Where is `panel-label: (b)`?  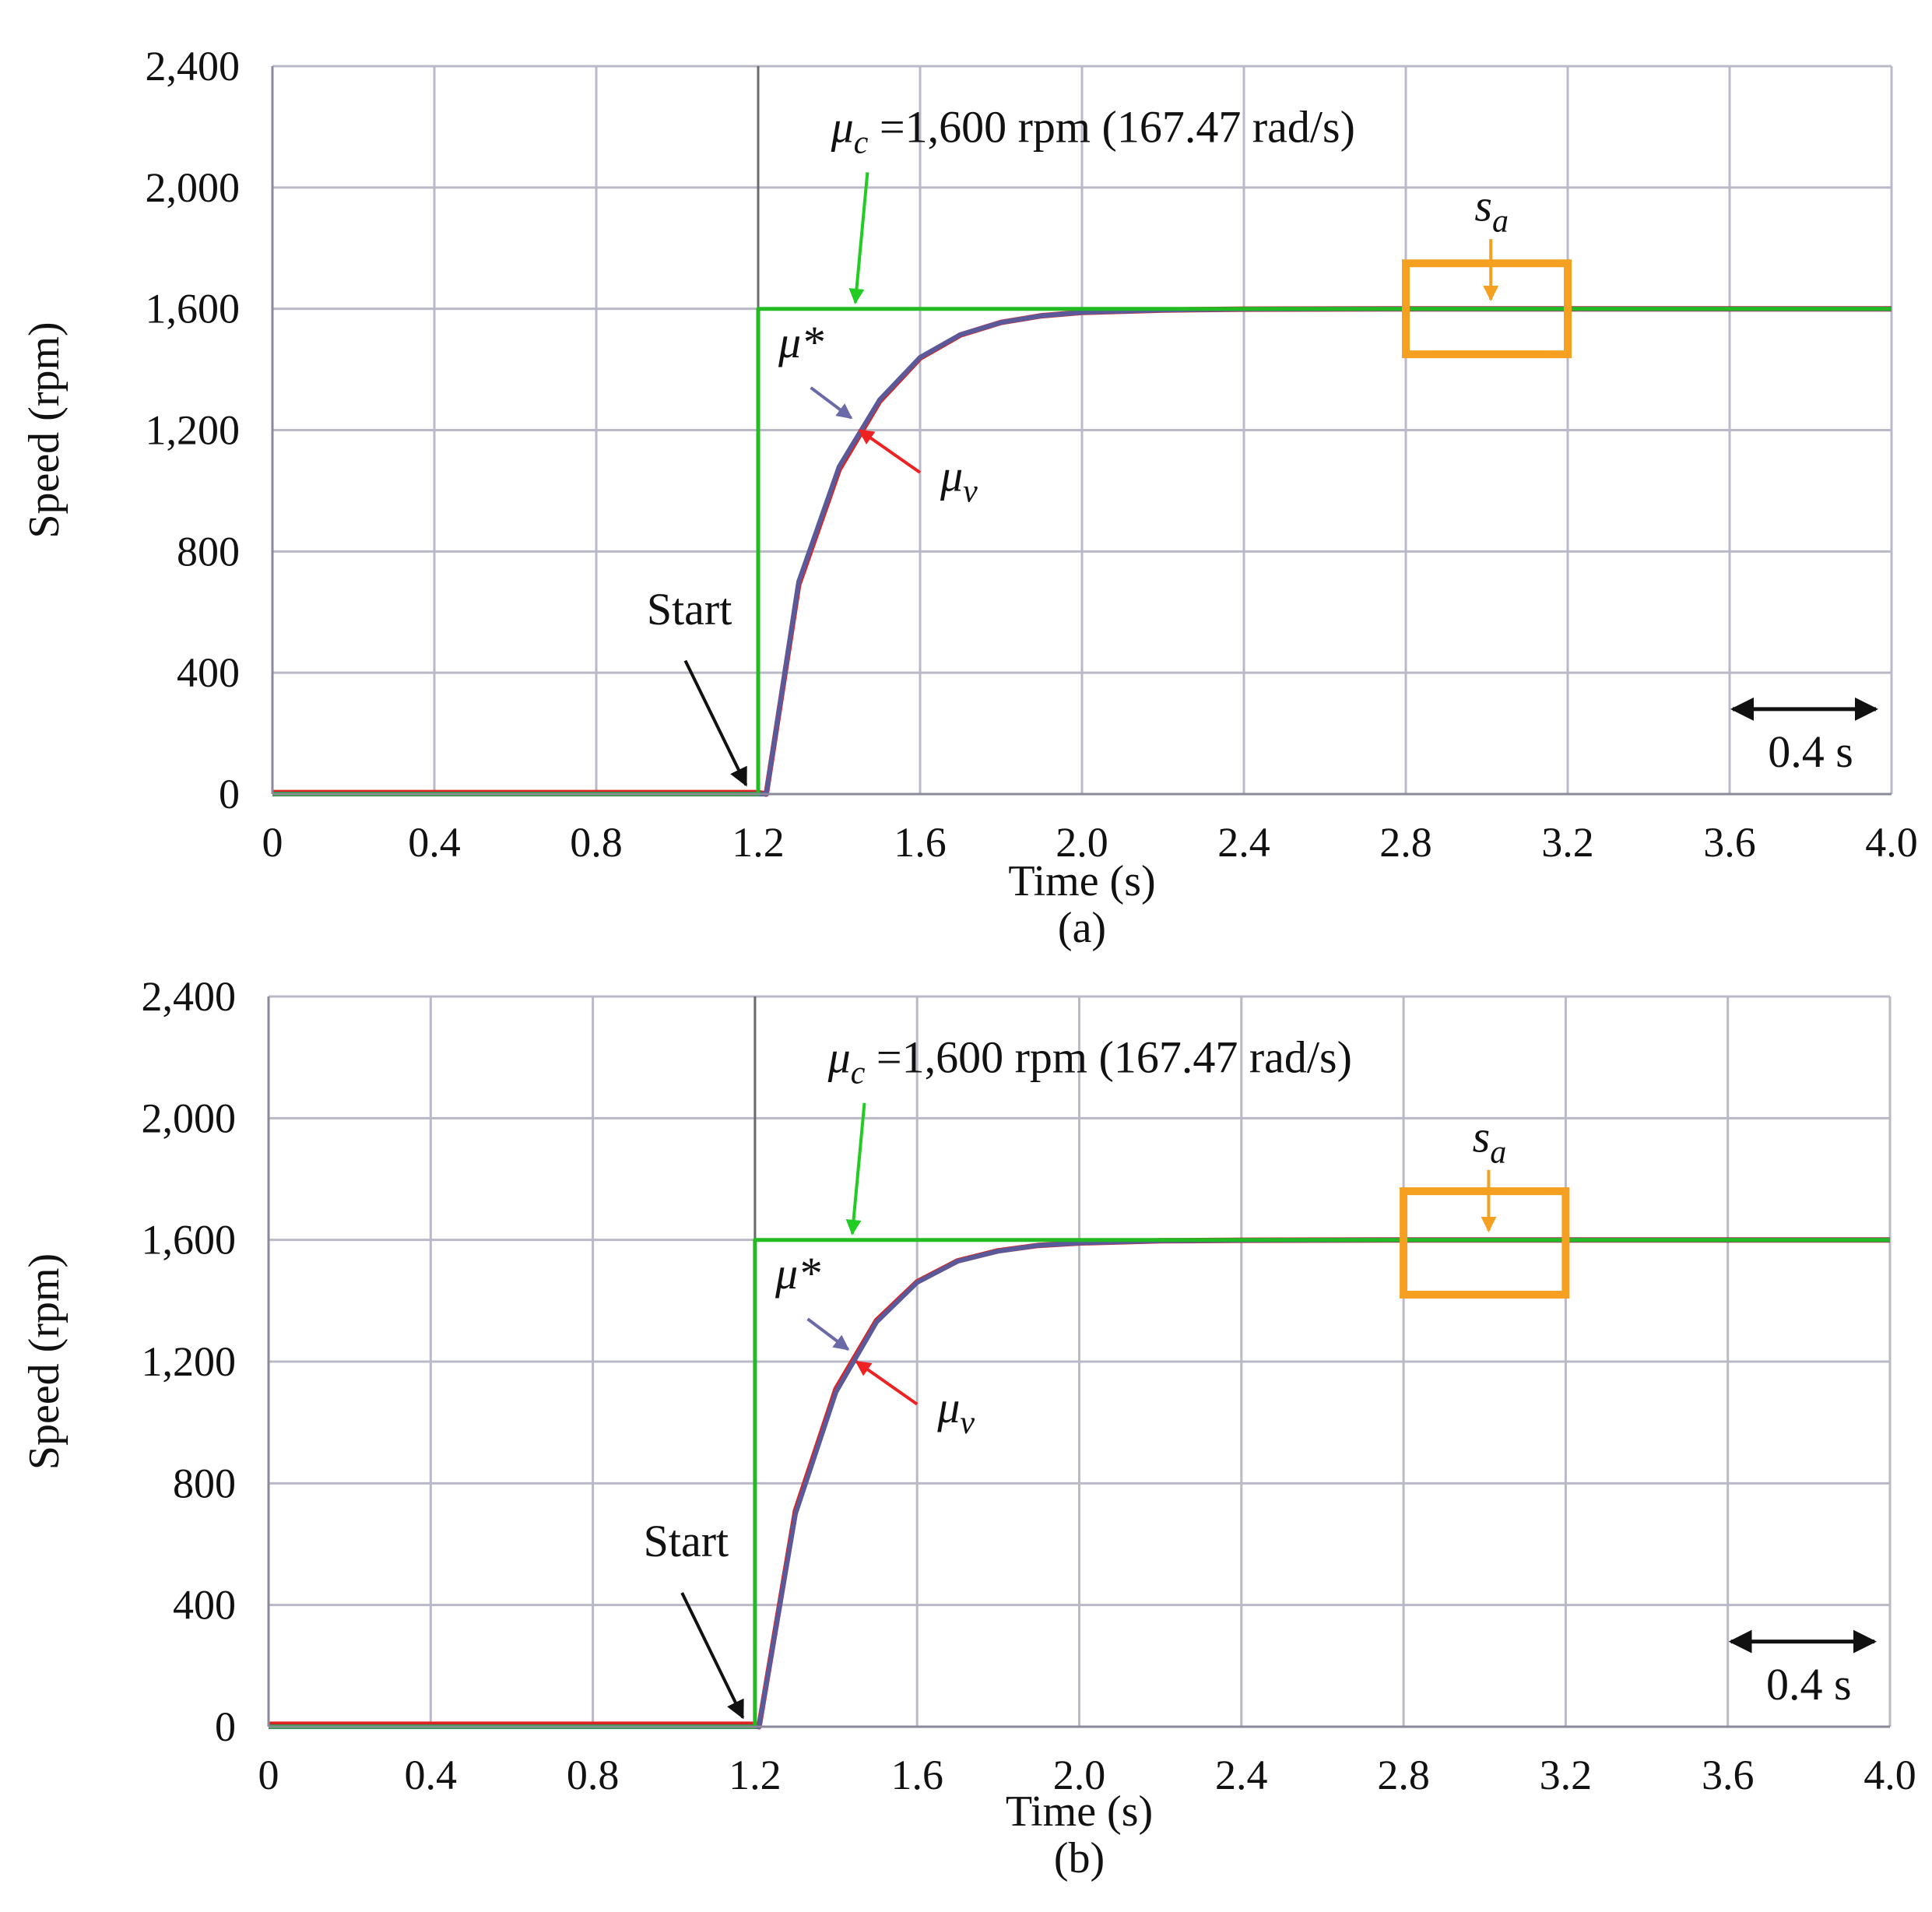
panel-label: (b) is located at coordinates (1079, 1858).